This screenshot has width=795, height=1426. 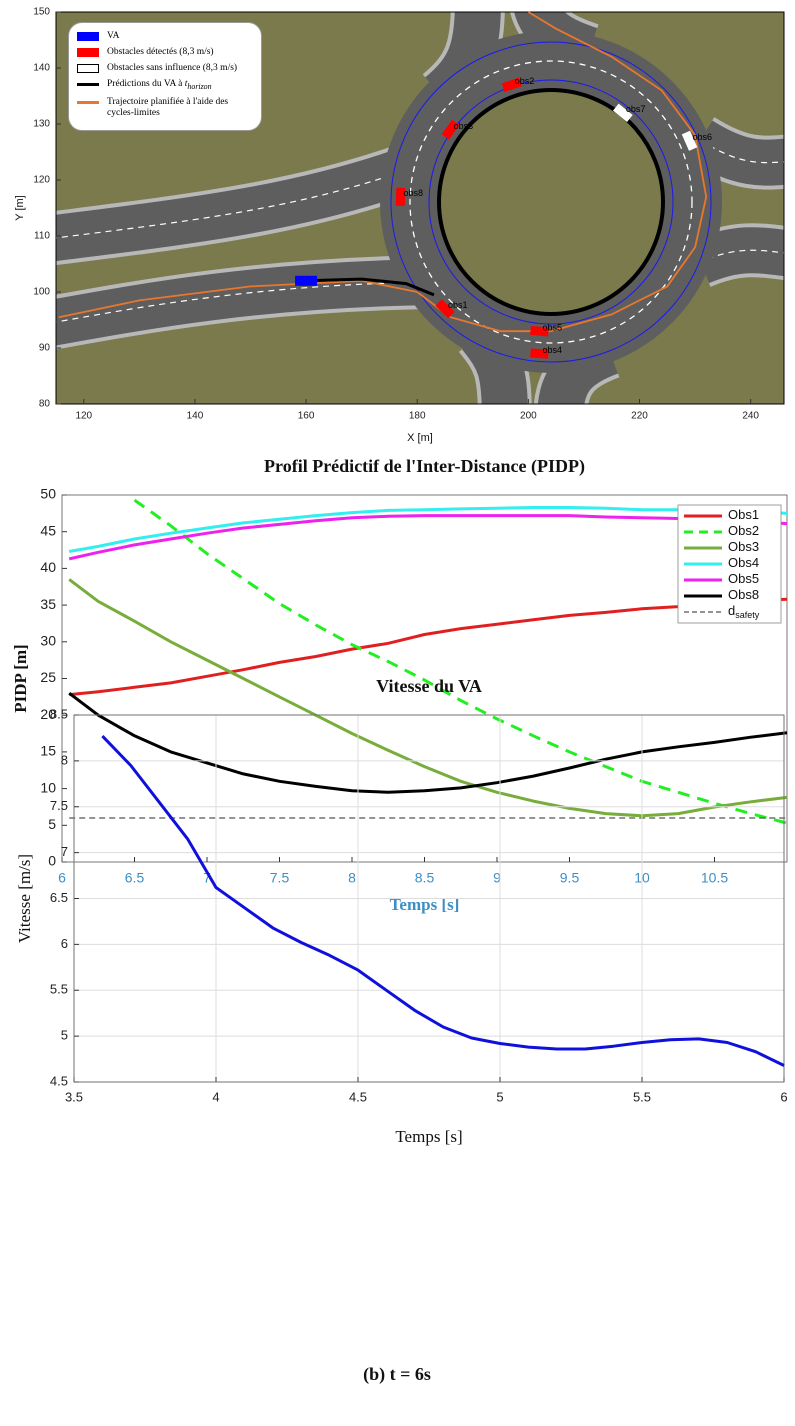 I want to click on legend-label: Obs8, so click(x=743, y=594).